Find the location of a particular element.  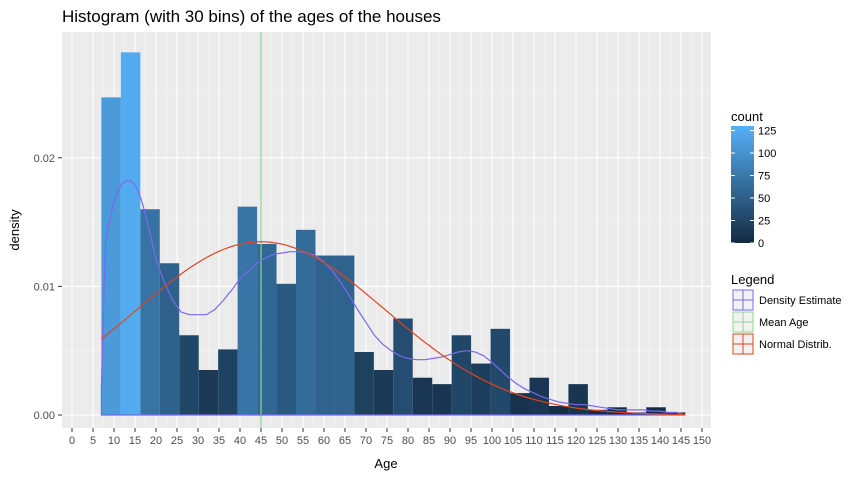

x-tick-label: 0 is located at coordinates (72, 441).